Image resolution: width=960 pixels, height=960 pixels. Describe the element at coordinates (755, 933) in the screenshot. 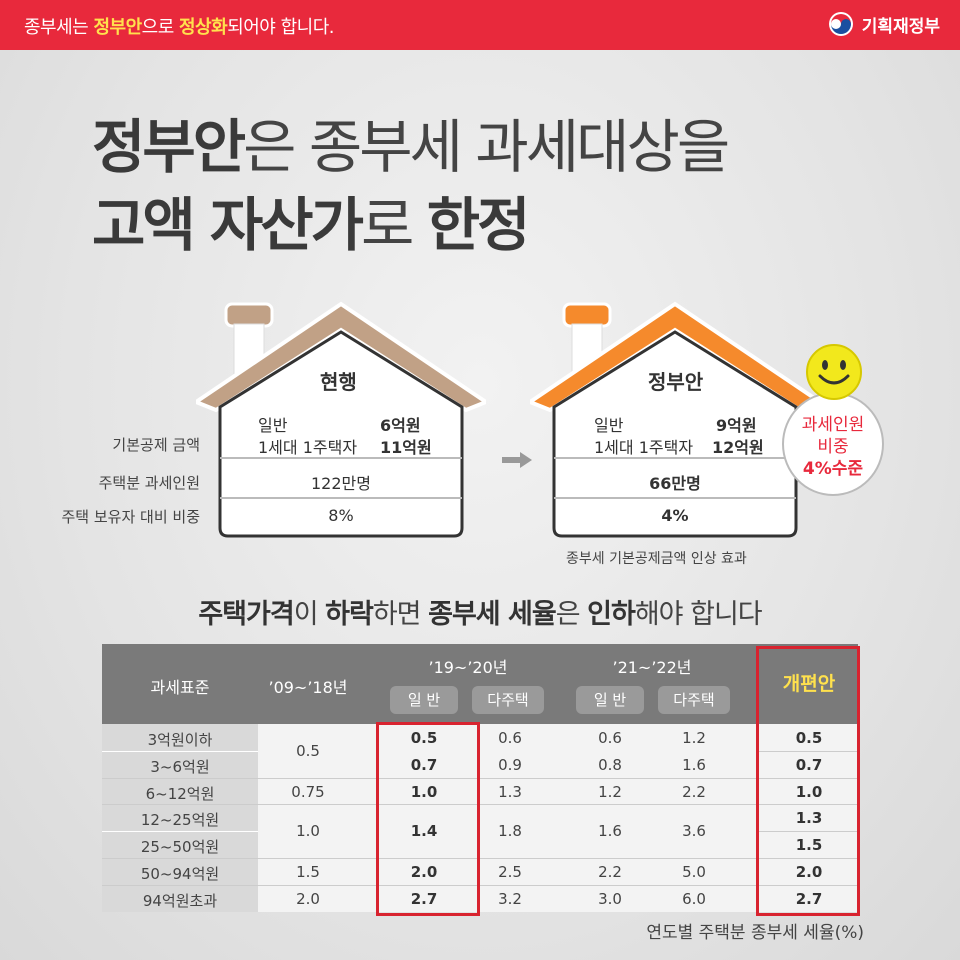

I see `table-caption: 연도별 주택분 종부세 세율(%)` at that location.